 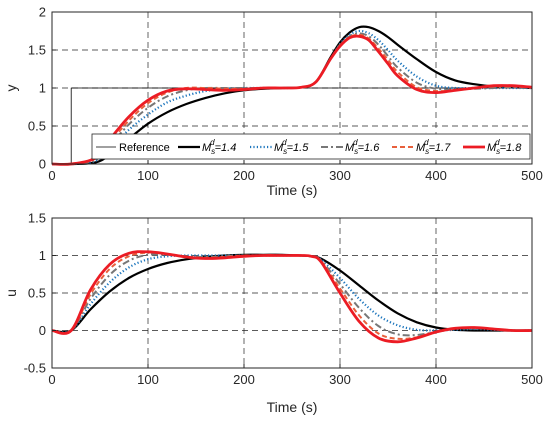 What do you see at coordinates (51, 379) in the screenshot?
I see `bottom-x-tick-label: 0` at bounding box center [51, 379].